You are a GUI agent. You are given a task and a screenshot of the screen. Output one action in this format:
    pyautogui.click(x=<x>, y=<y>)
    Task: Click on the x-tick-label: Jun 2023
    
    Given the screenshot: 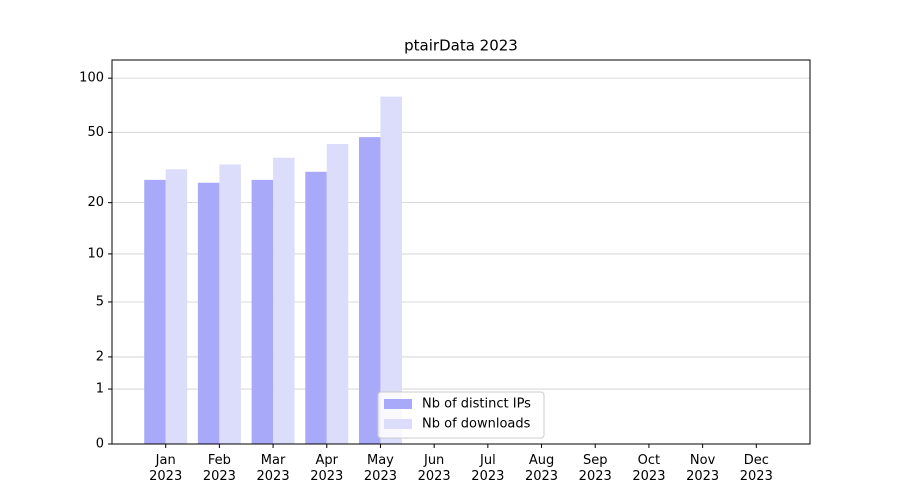 What is the action you would take?
    pyautogui.click(x=434, y=468)
    